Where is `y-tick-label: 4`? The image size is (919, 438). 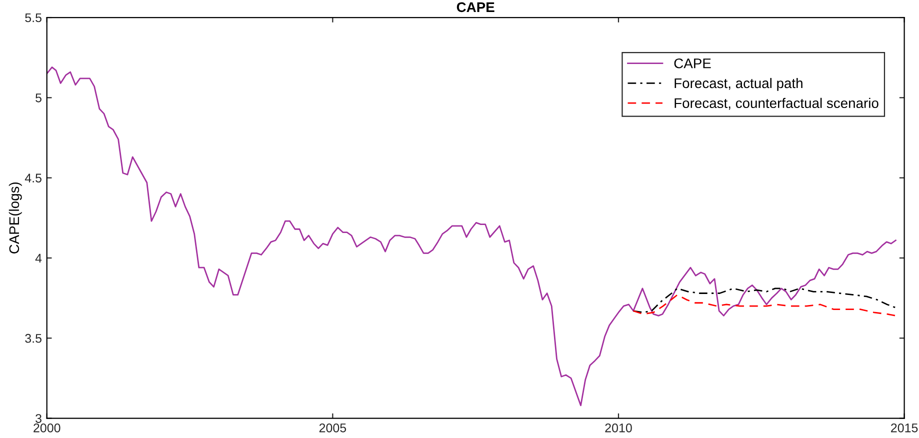
y-tick-label: 4 is located at coordinates (38, 258).